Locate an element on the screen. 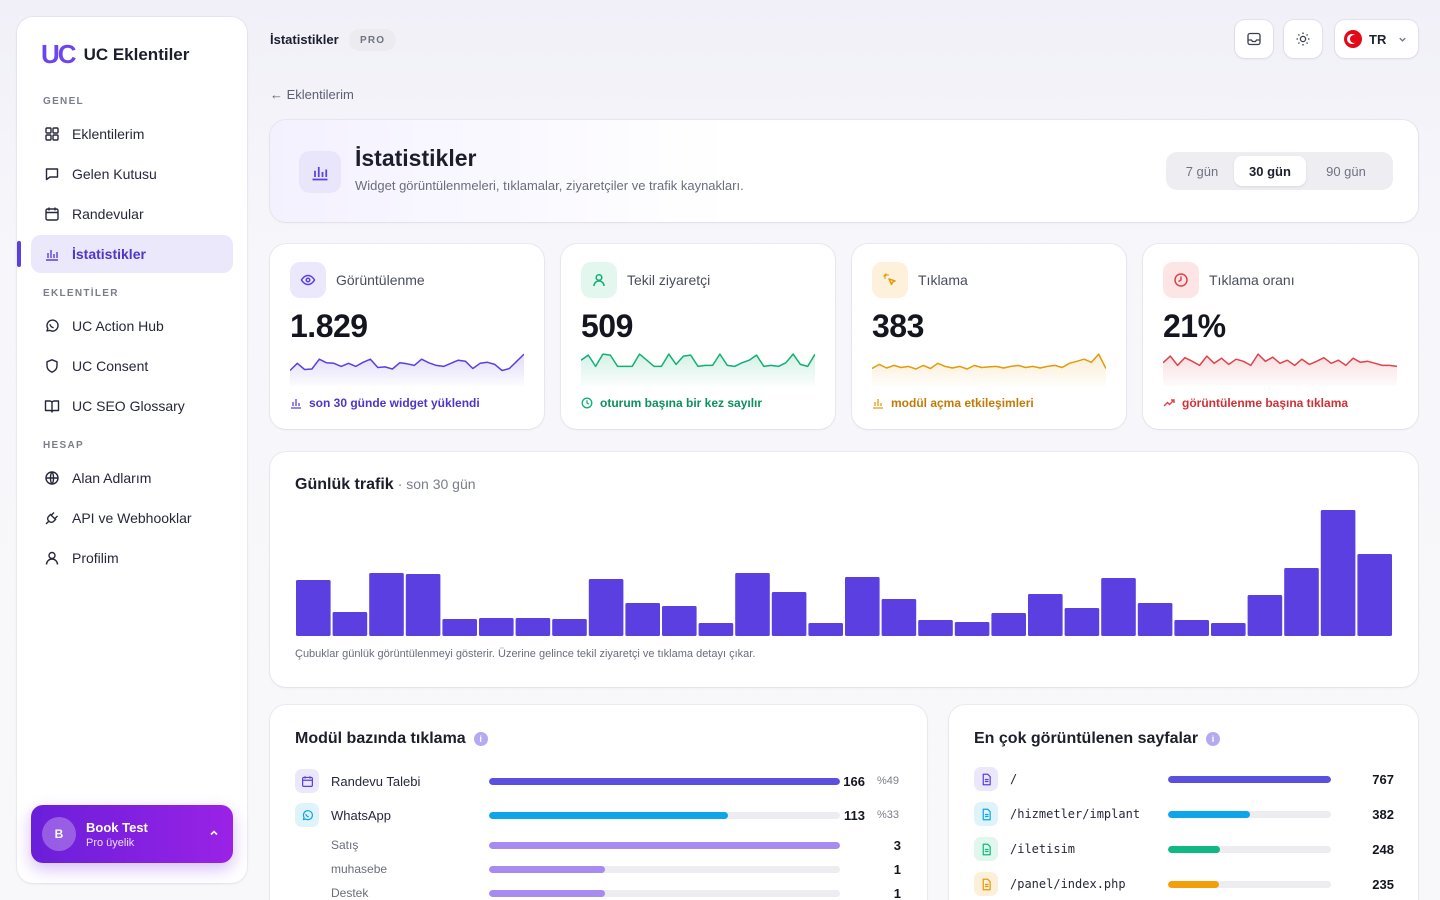 The width and height of the screenshot is (1440, 900). sidebar-item-uc-seo-glossary: UC SEO Glossary is located at coordinates (132, 406).